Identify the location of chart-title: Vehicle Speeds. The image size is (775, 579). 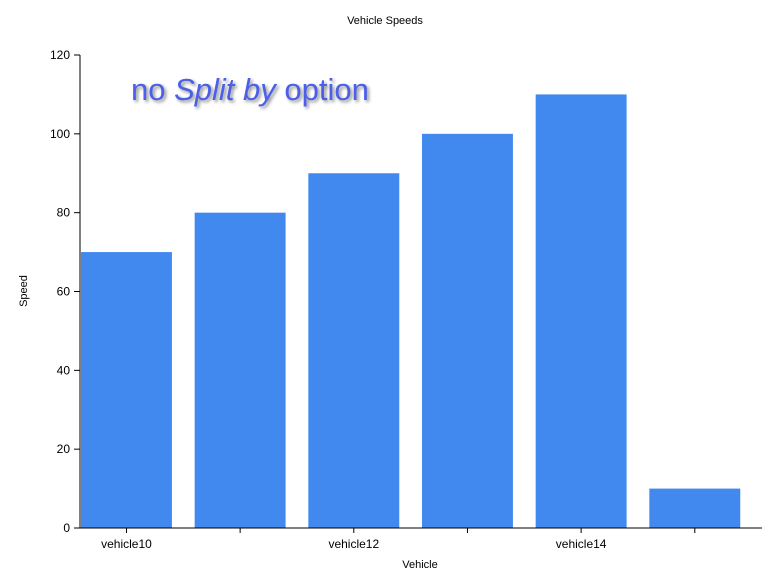
(385, 21).